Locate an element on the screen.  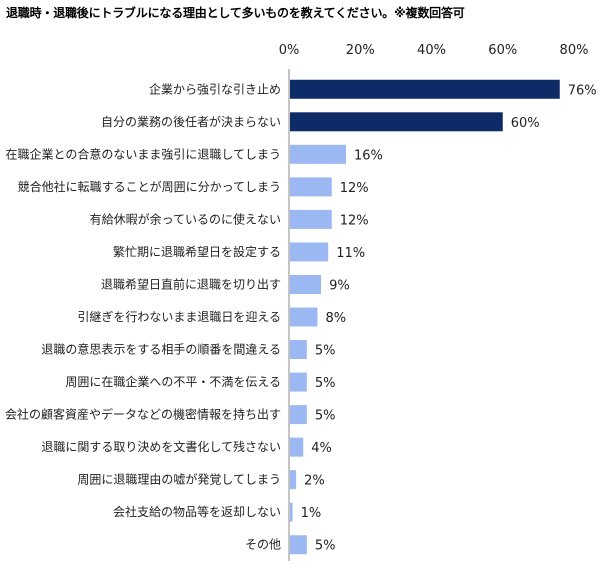
category-label: その他 is located at coordinates (263, 545).